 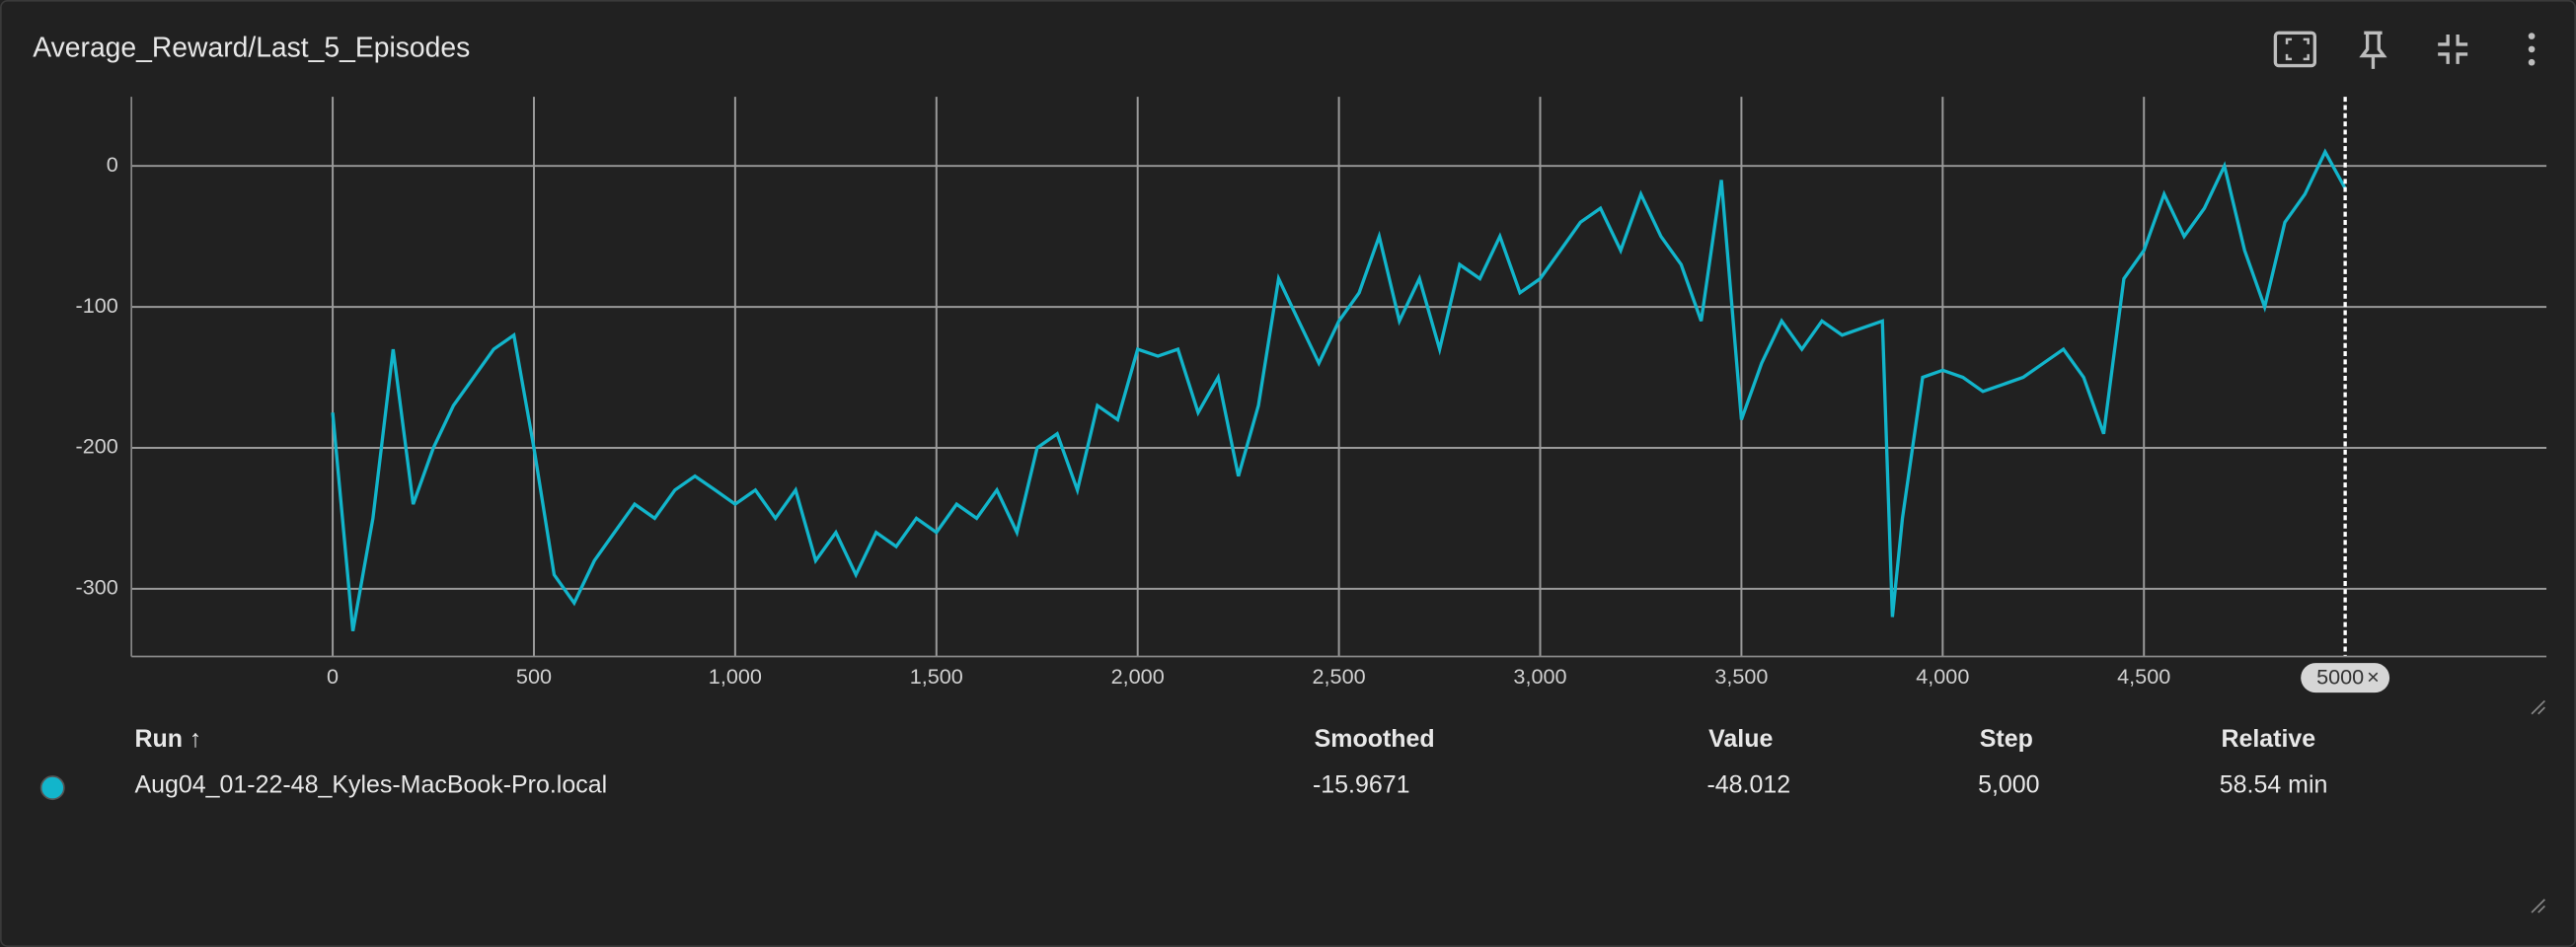 What do you see at coordinates (112, 164) in the screenshot?
I see `y-tick-label: 0` at bounding box center [112, 164].